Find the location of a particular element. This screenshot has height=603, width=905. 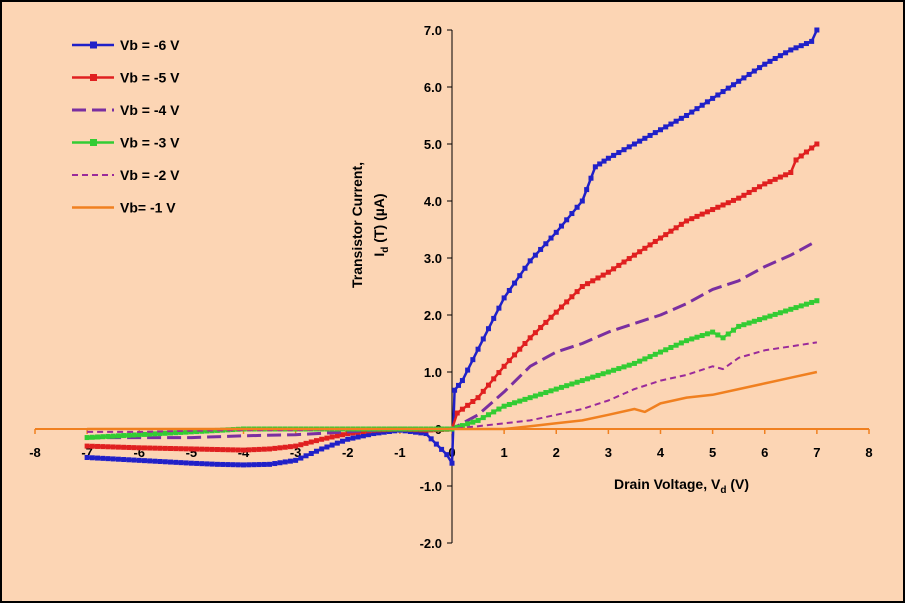

series-6-line is located at coordinates (452, 400).